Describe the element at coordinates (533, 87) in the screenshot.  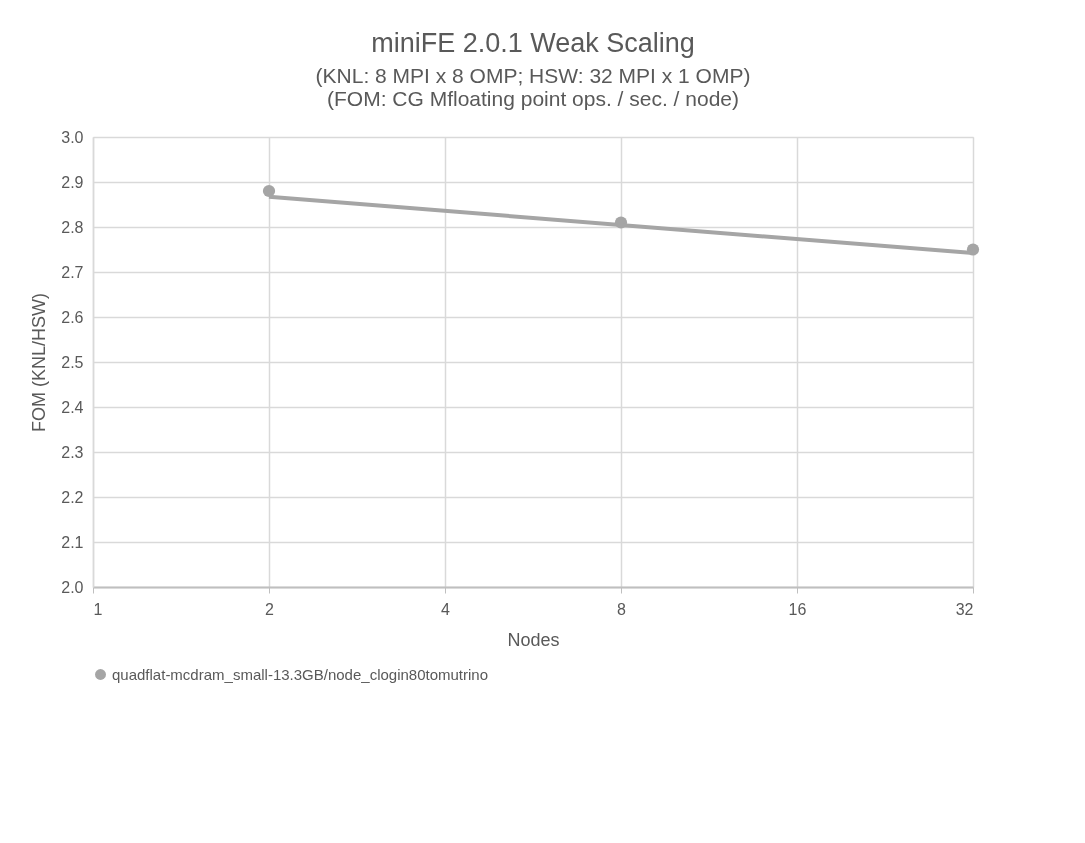
I see `chart-subtitle: (KNL: 8 MPI x 8 OMP; HSW: 32 MPI x 1 OMP) (FOM: CG Mfloating point ops. / sec. / node)` at that location.